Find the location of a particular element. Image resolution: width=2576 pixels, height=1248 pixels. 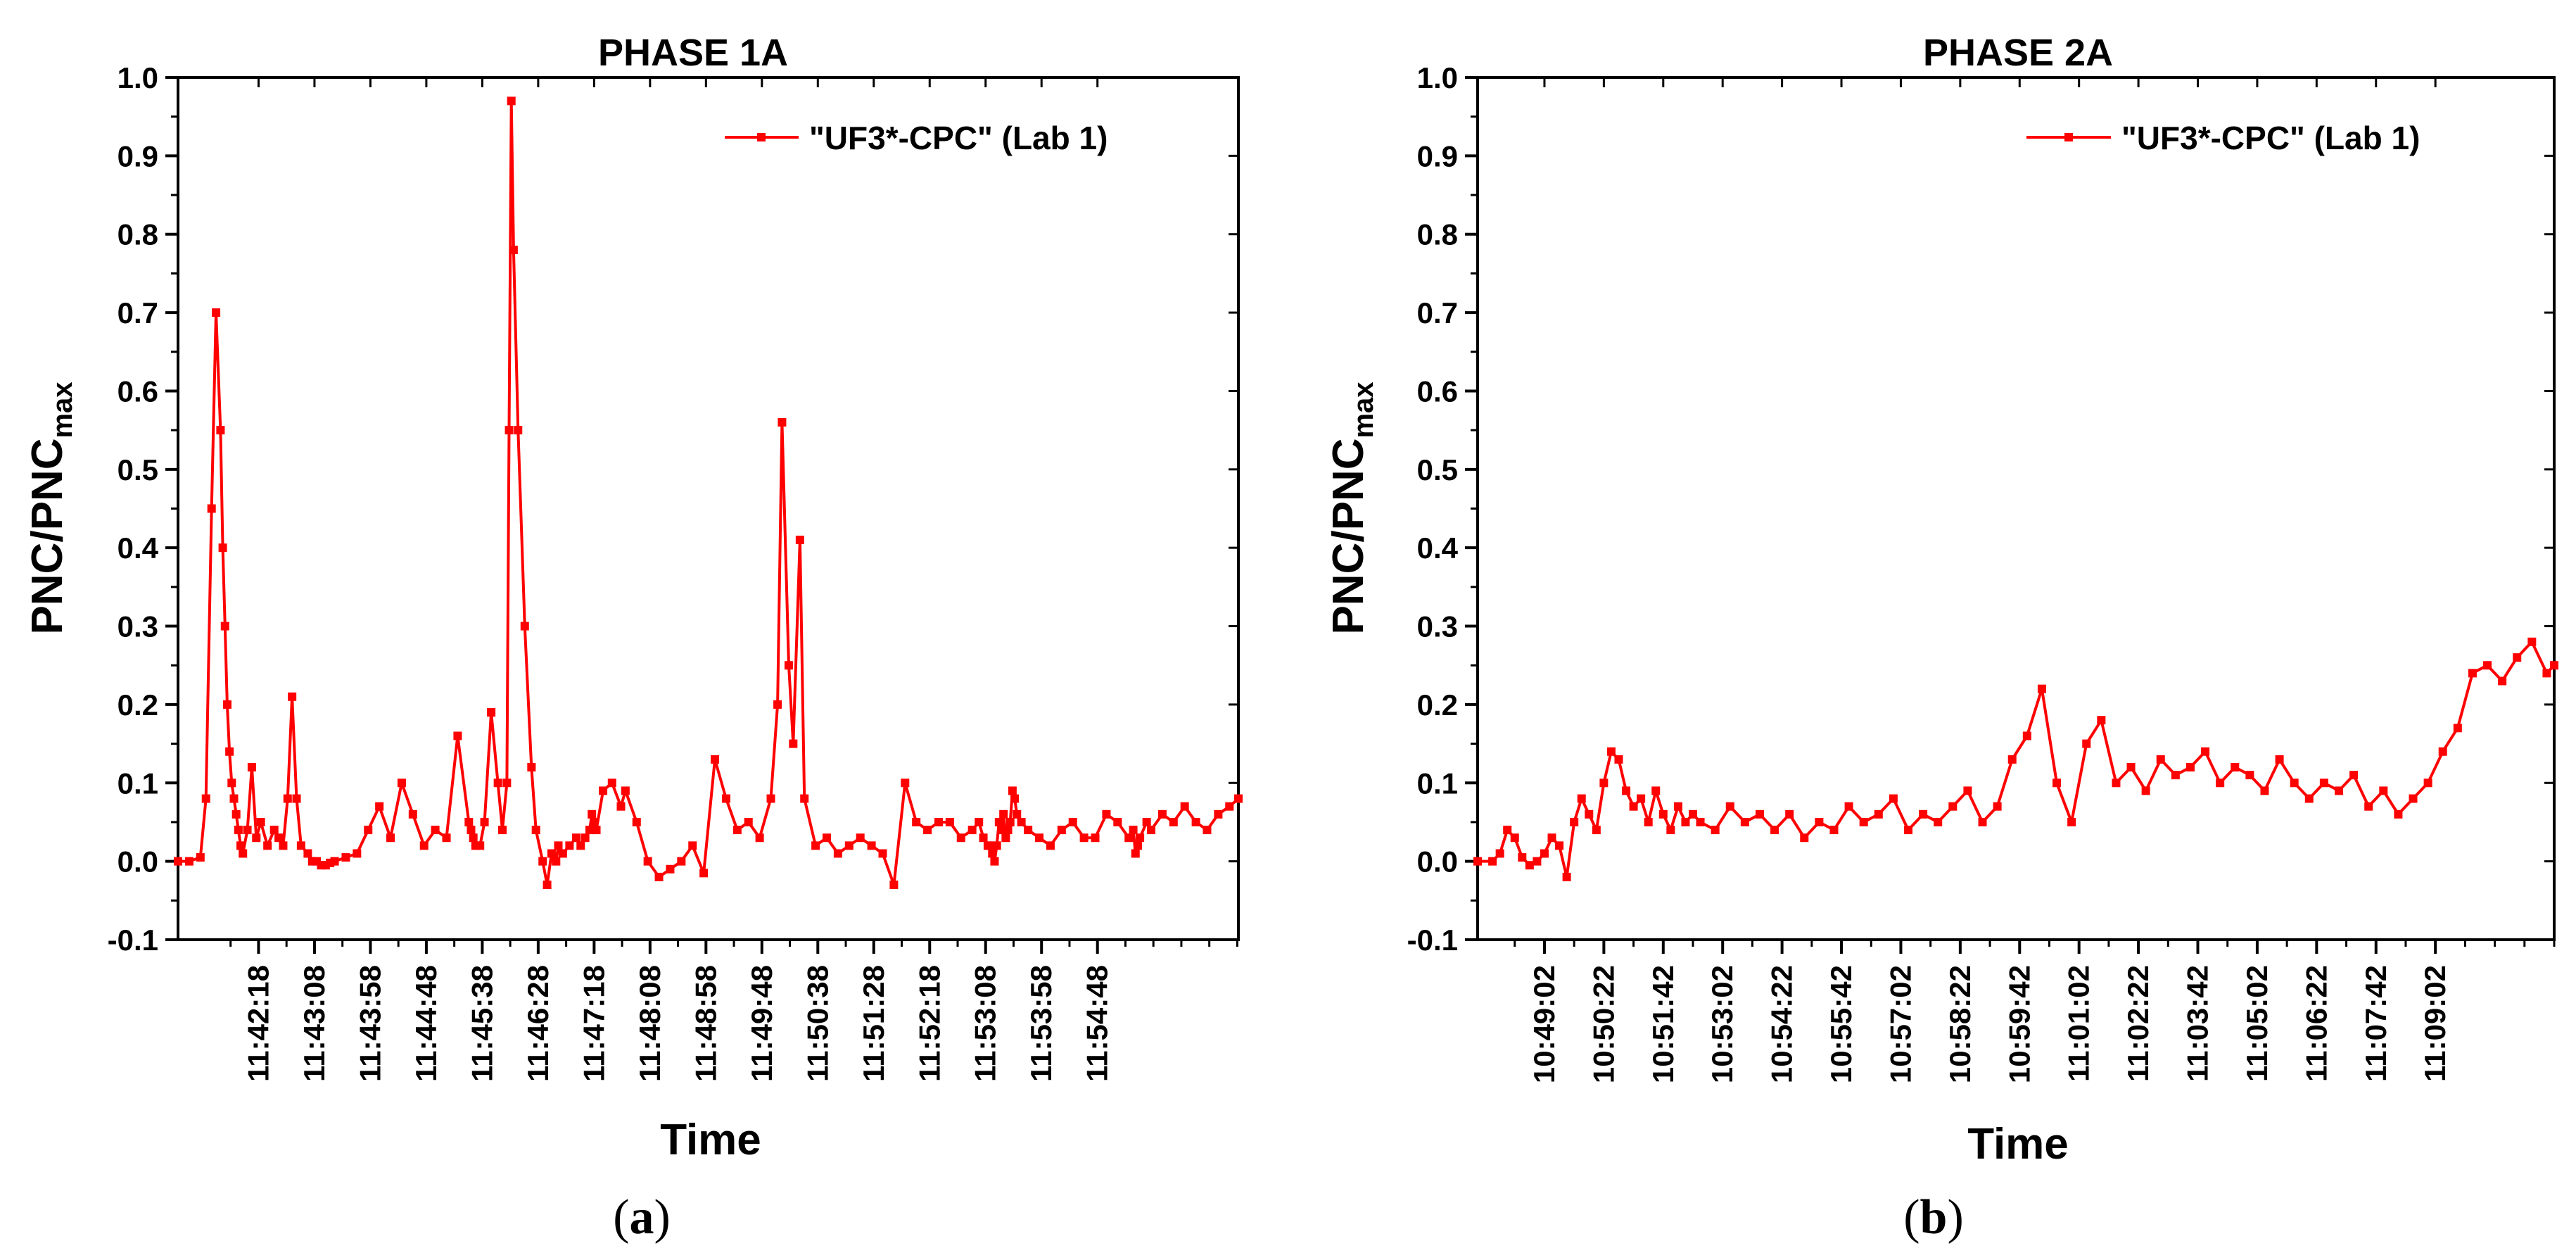

panel-b-series is located at coordinates (2015, 759).